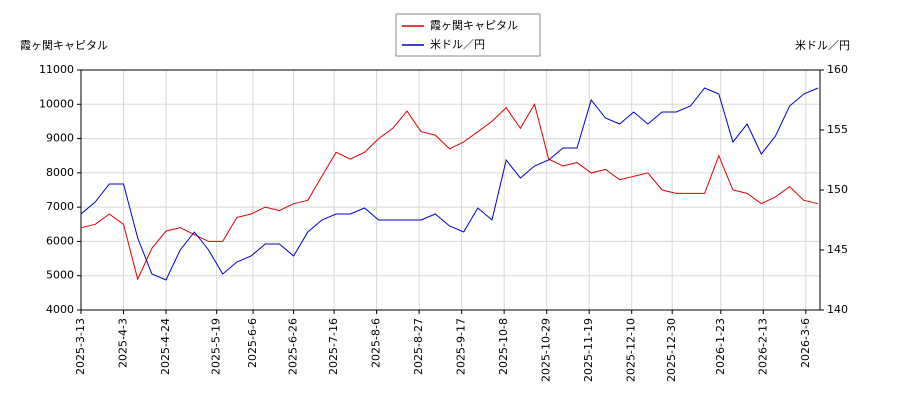 The width and height of the screenshot is (900, 400). I want to click on y-tick-label: 9000, so click(60, 138).